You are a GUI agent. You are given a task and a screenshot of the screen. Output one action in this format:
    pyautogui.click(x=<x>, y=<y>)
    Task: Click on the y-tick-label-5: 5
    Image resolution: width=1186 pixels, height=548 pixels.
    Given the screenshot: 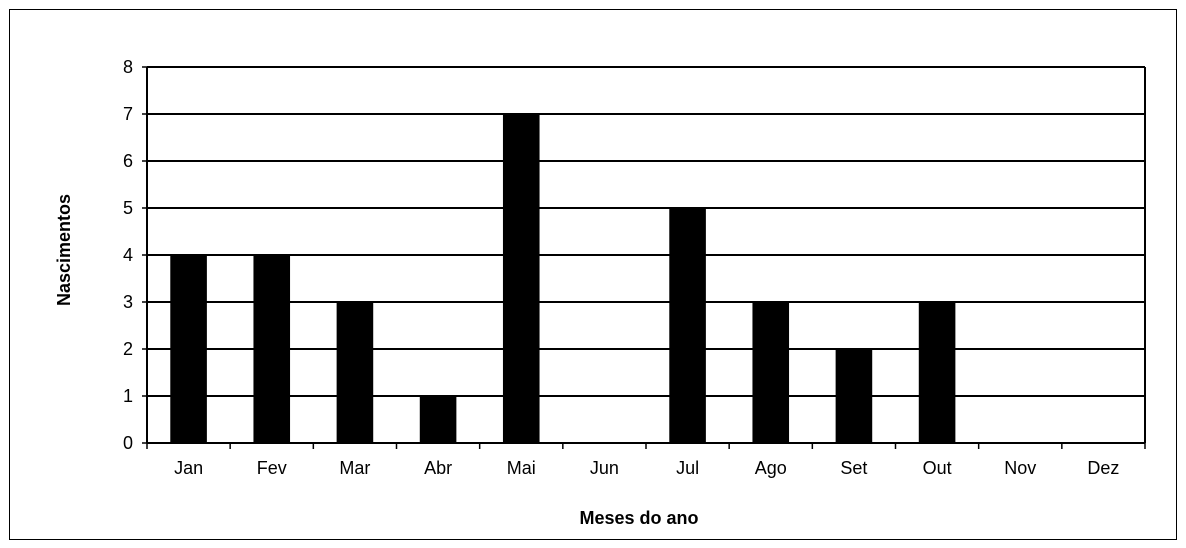 What is the action you would take?
    pyautogui.click(x=128, y=208)
    